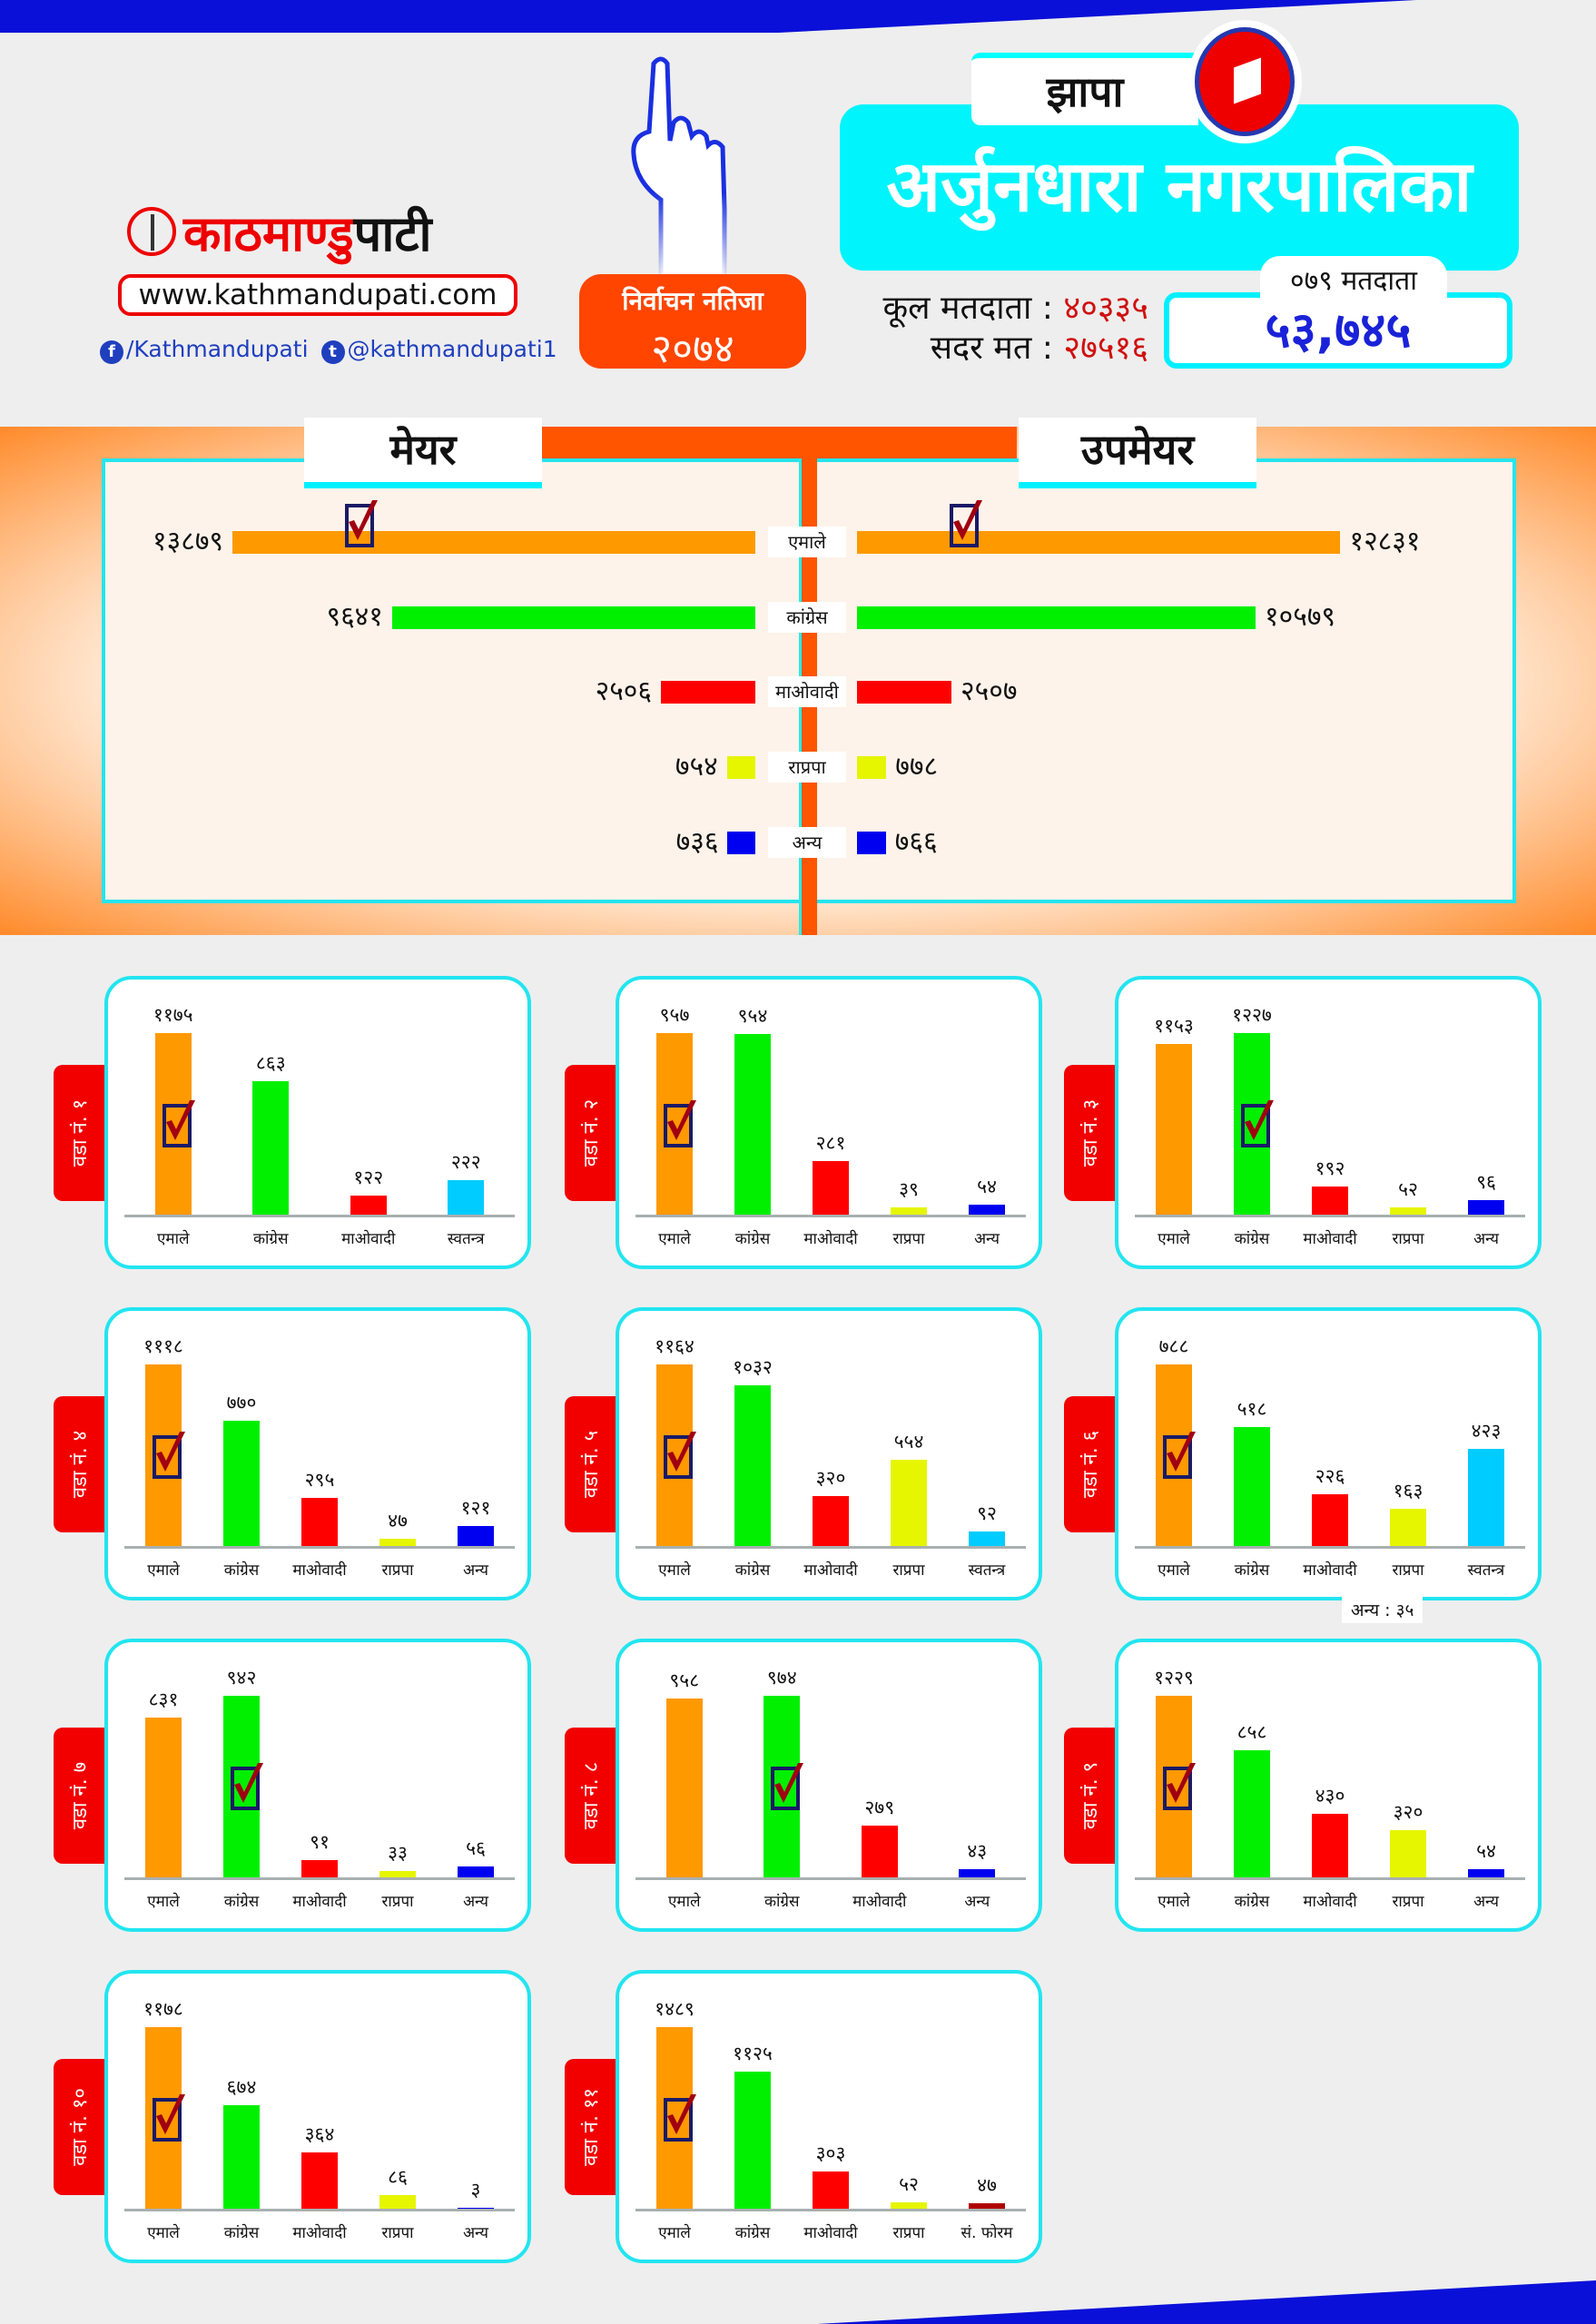 This screenshot has width=1596, height=2324. What do you see at coordinates (591, 2127) in the screenshot?
I see `ward-number-label: वडा नं. ११` at bounding box center [591, 2127].